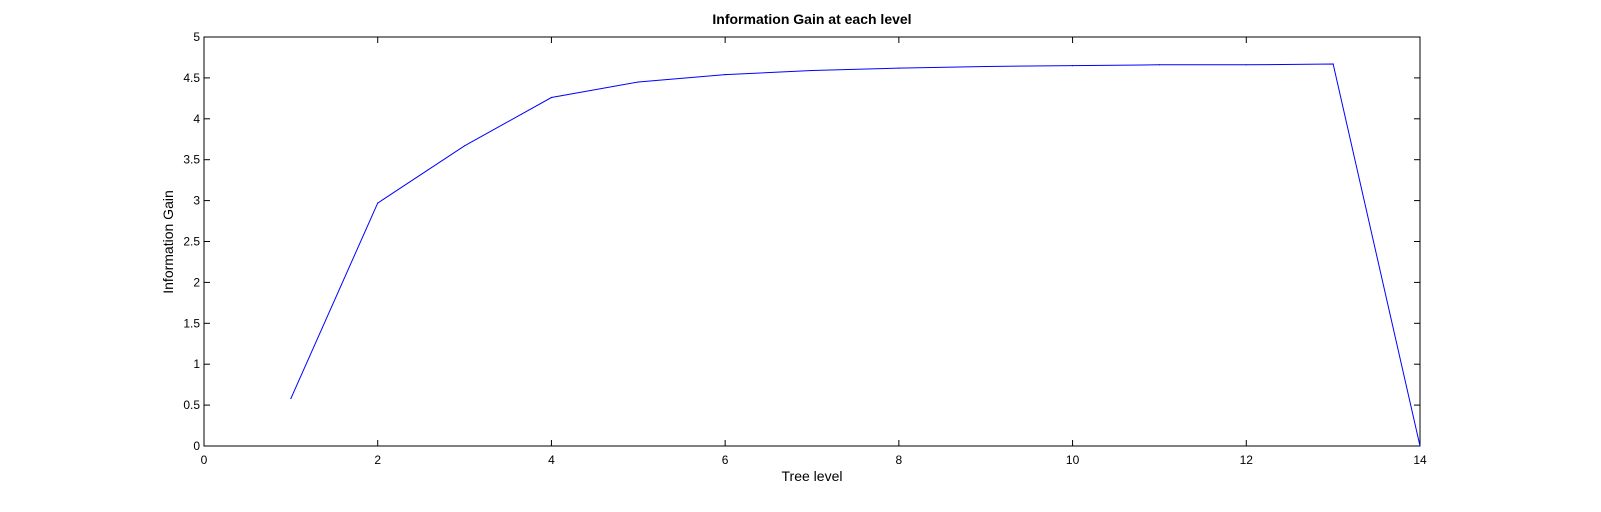 The width and height of the screenshot is (1601, 512). Describe the element at coordinates (168, 242) in the screenshot. I see `y-axis-label: Information Gain` at that location.